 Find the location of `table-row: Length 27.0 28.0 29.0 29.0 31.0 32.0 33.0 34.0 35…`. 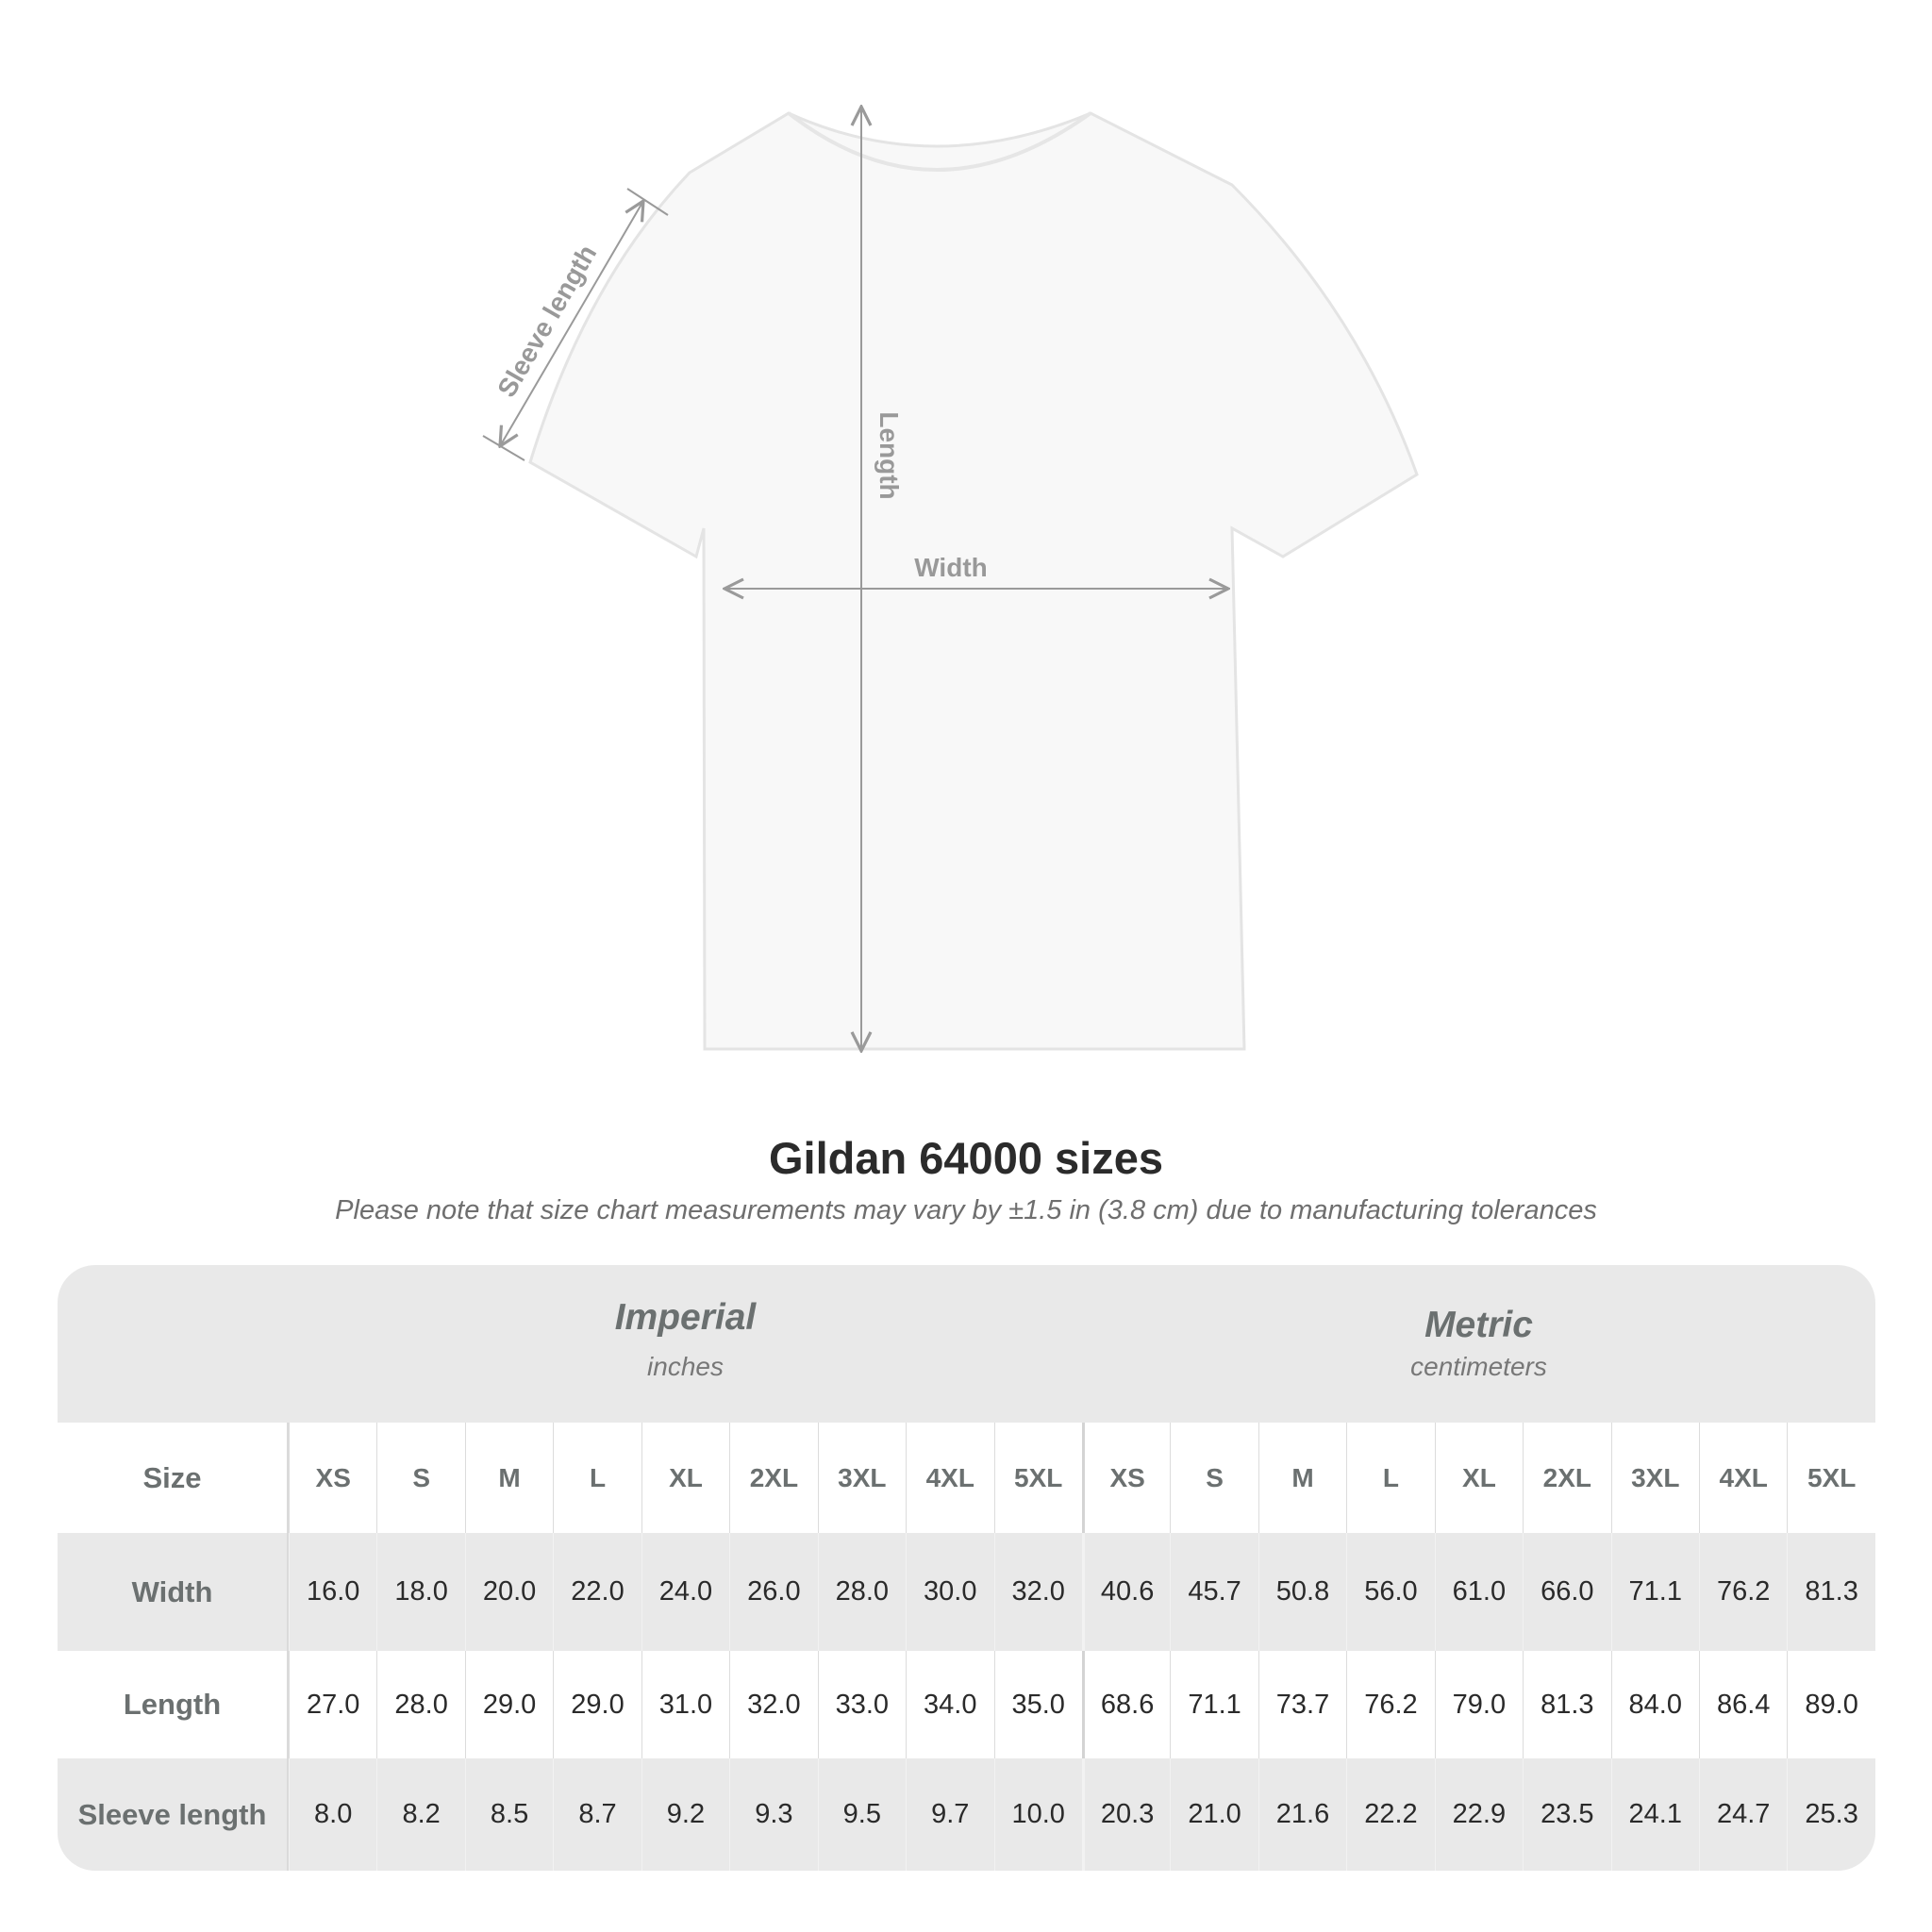

table-row: Length 27.0 28.0 29.0 29.0 31.0 32.0 33.0 34.0 35… is located at coordinates (967, 1704).